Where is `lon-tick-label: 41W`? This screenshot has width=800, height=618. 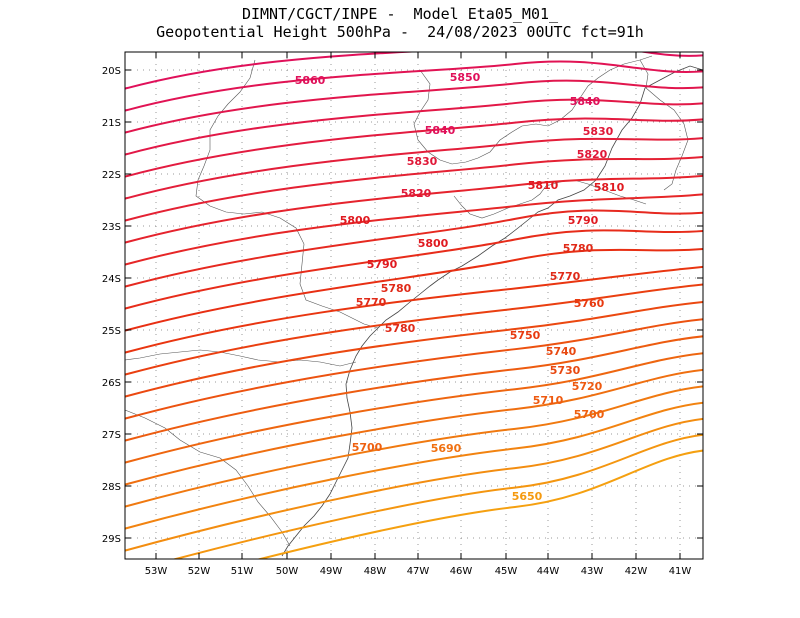 lon-tick-label: 41W is located at coordinates (680, 571).